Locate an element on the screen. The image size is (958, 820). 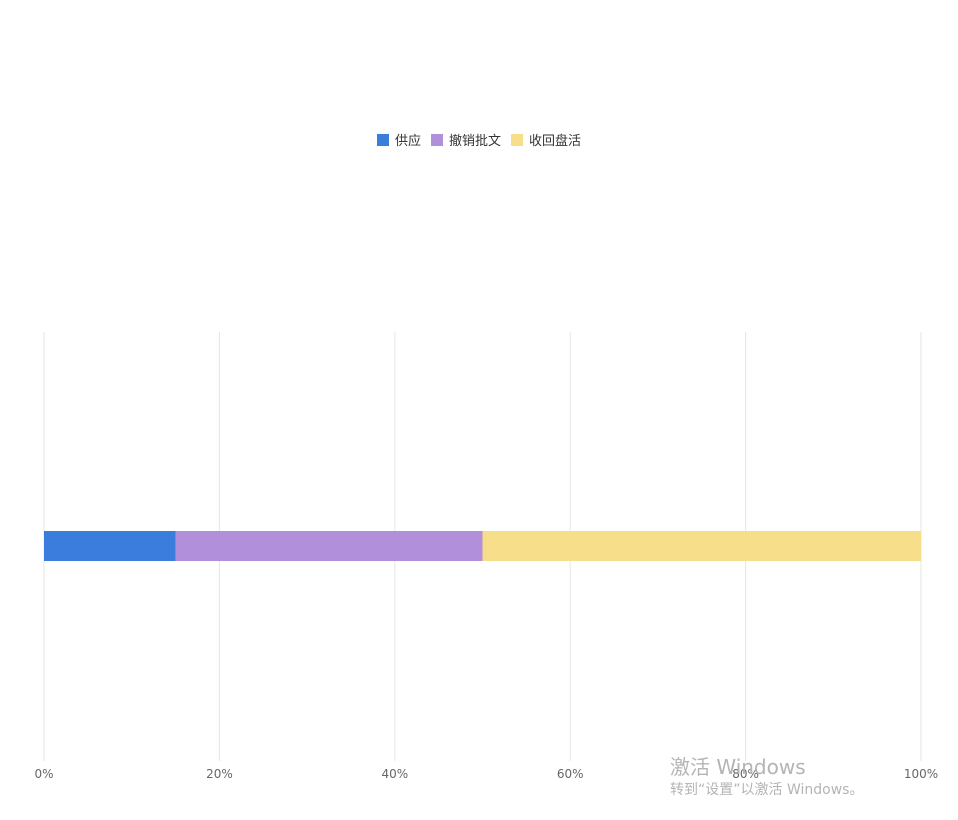
chart-legend: 供应 撤销批文 收回盘活 is located at coordinates (479, 139).